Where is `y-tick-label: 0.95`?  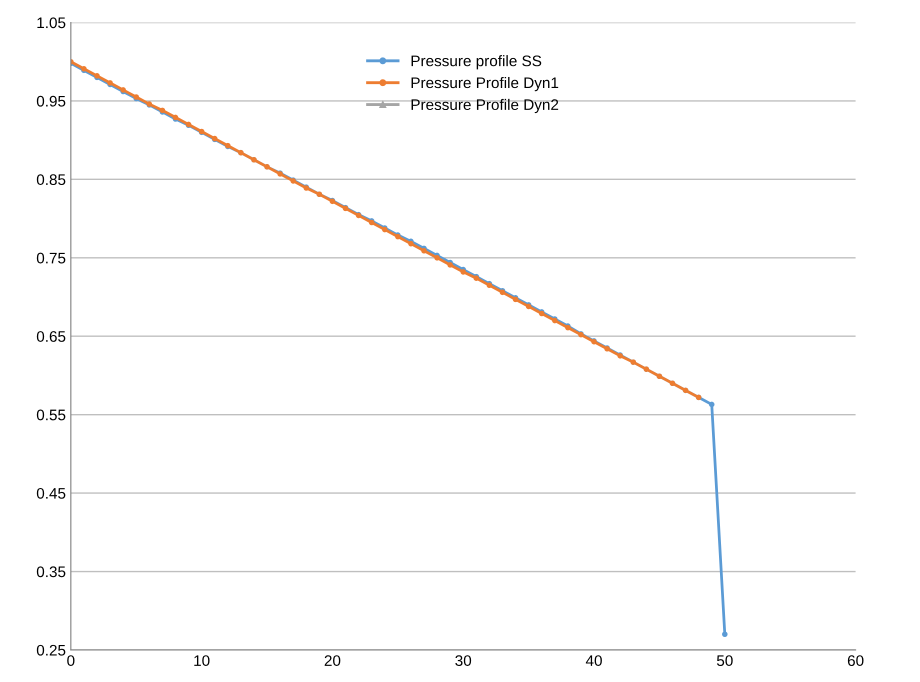 y-tick-label: 0.95 is located at coordinates (51, 101).